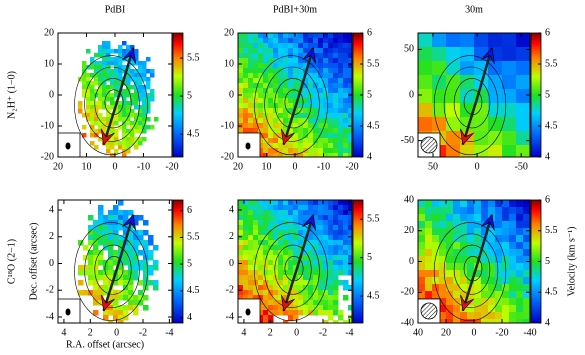 The image size is (585, 355). I want to click on colorbar-tick-label: 4.5, so click(193, 133).